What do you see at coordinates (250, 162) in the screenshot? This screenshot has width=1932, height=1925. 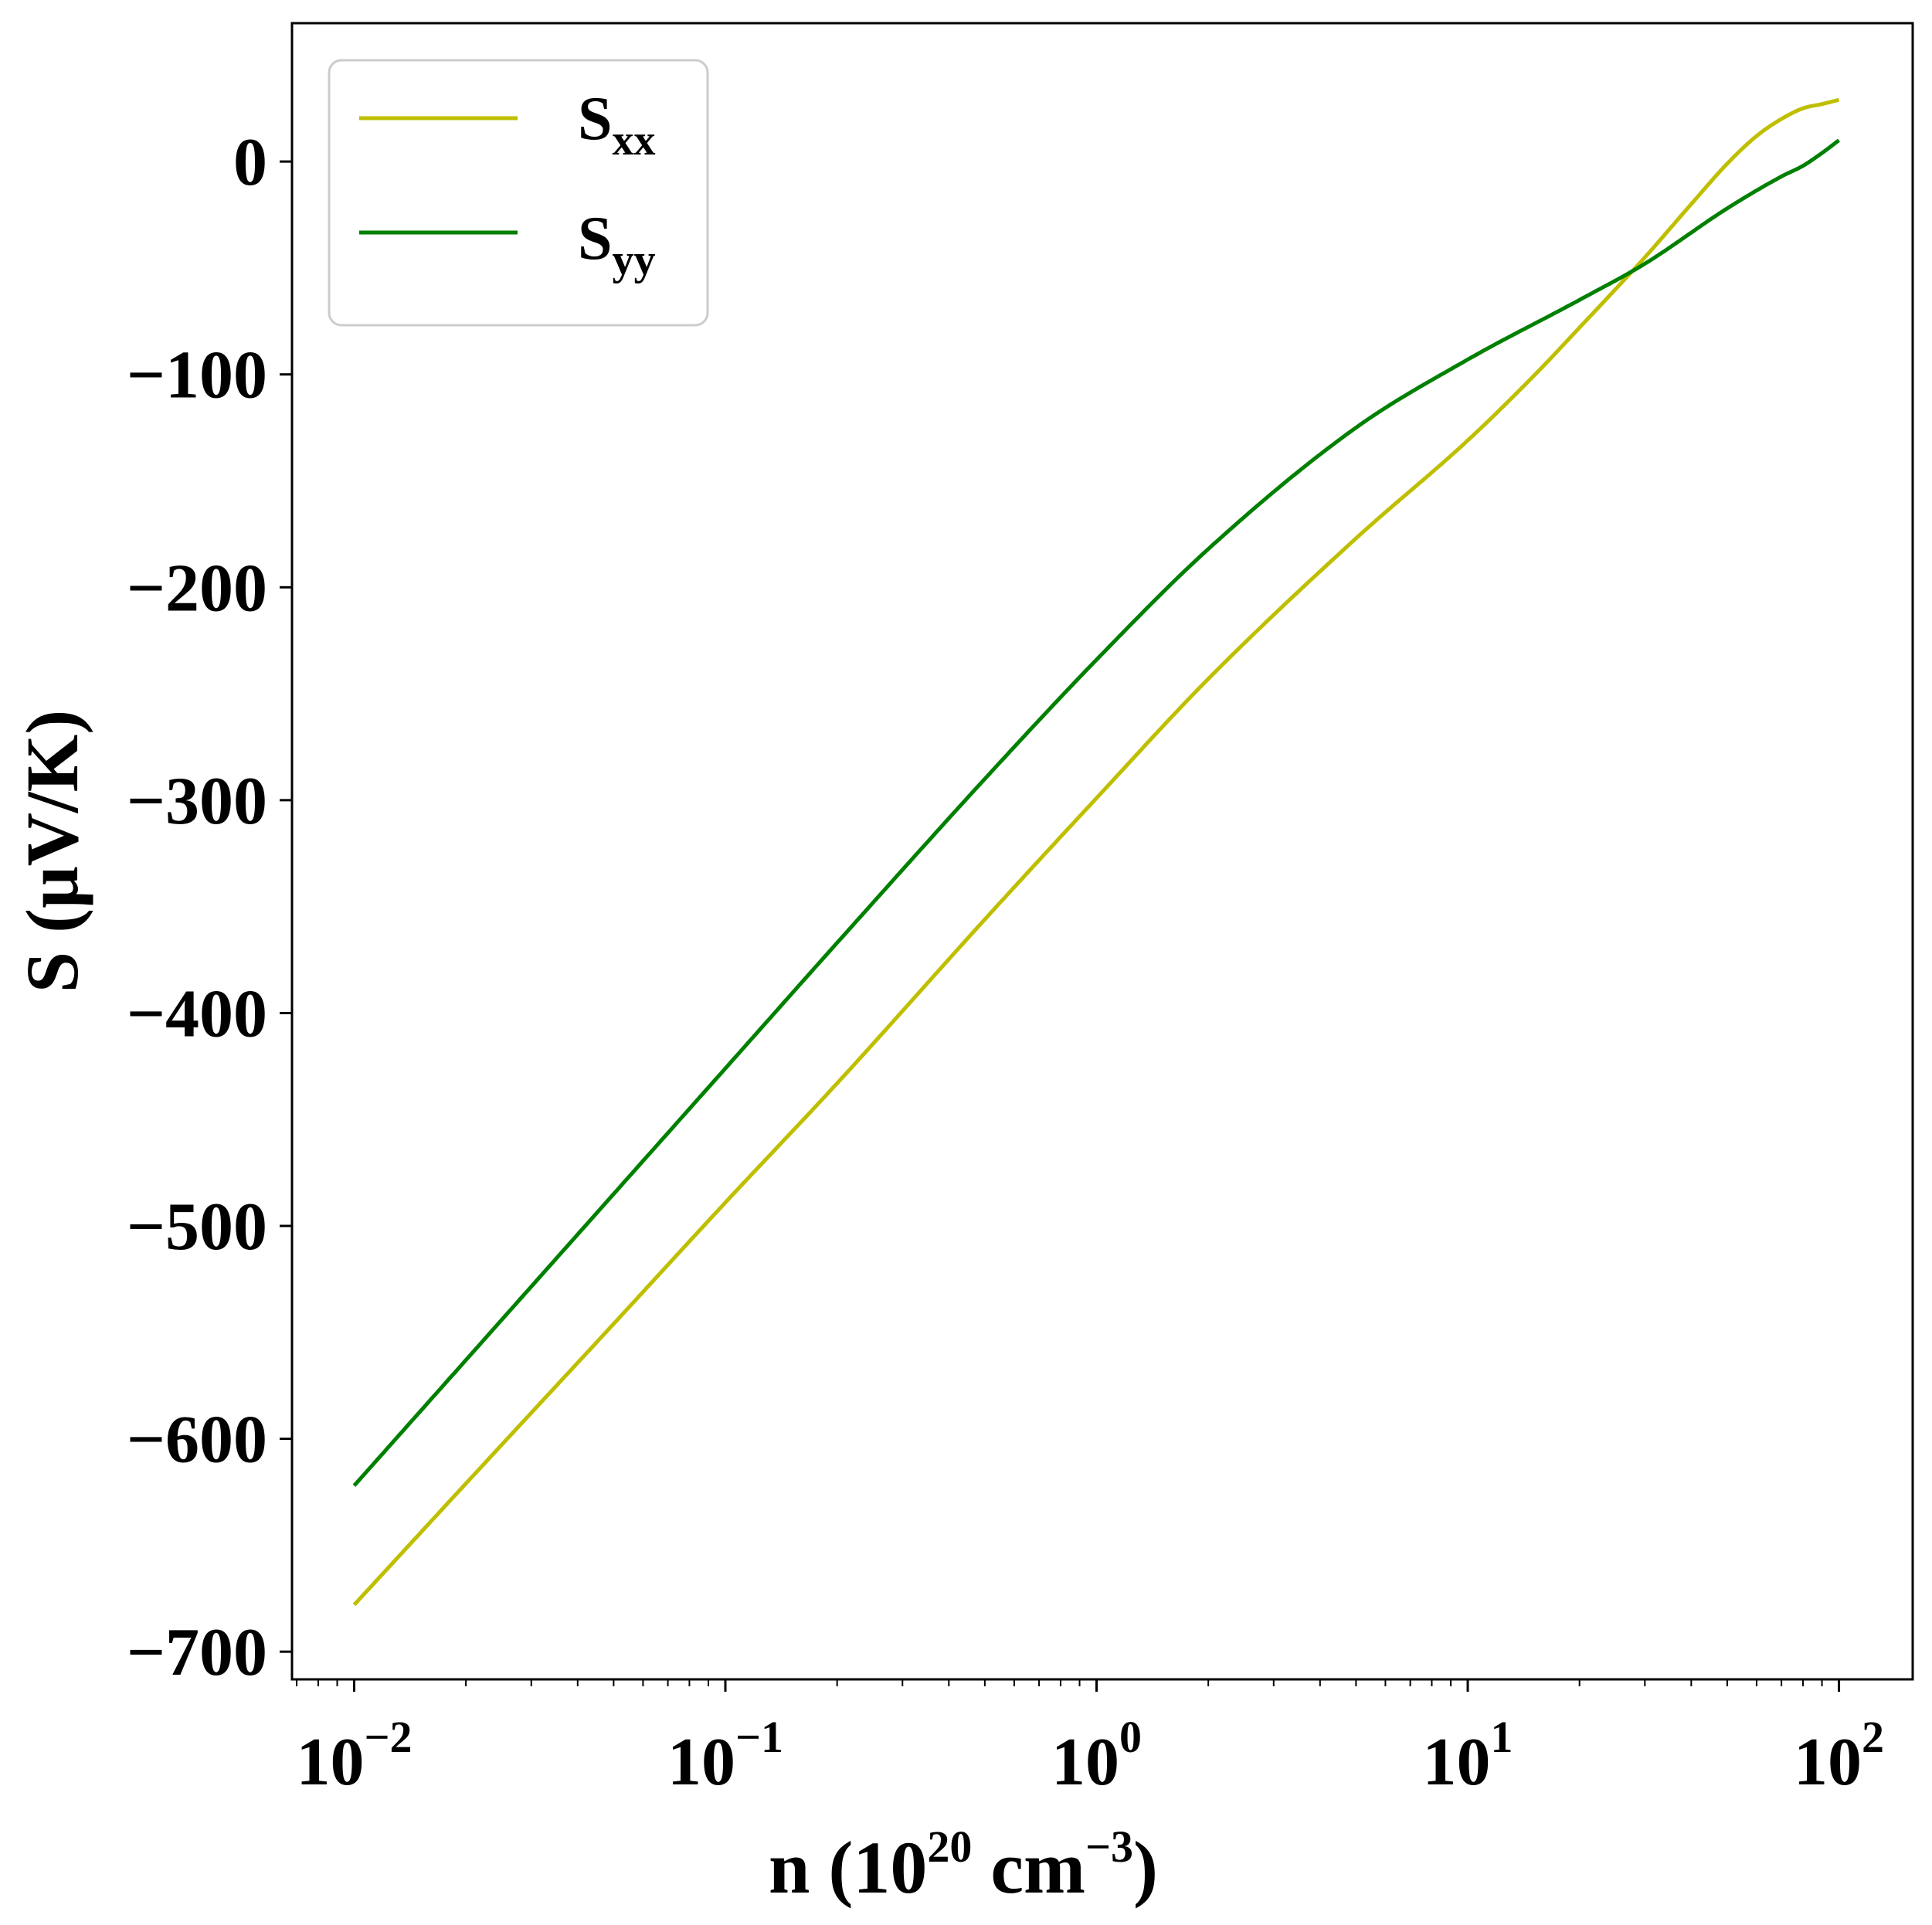 I see `y-tick-label: 0` at bounding box center [250, 162].